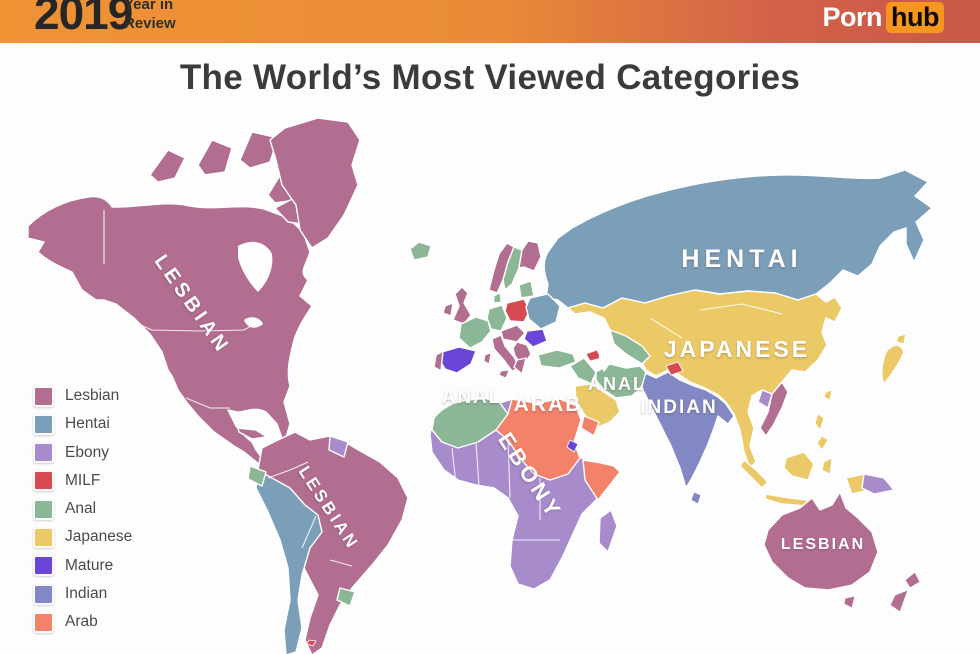 The height and width of the screenshot is (654, 980). I want to click on legend-item-arab: Arab, so click(82, 622).